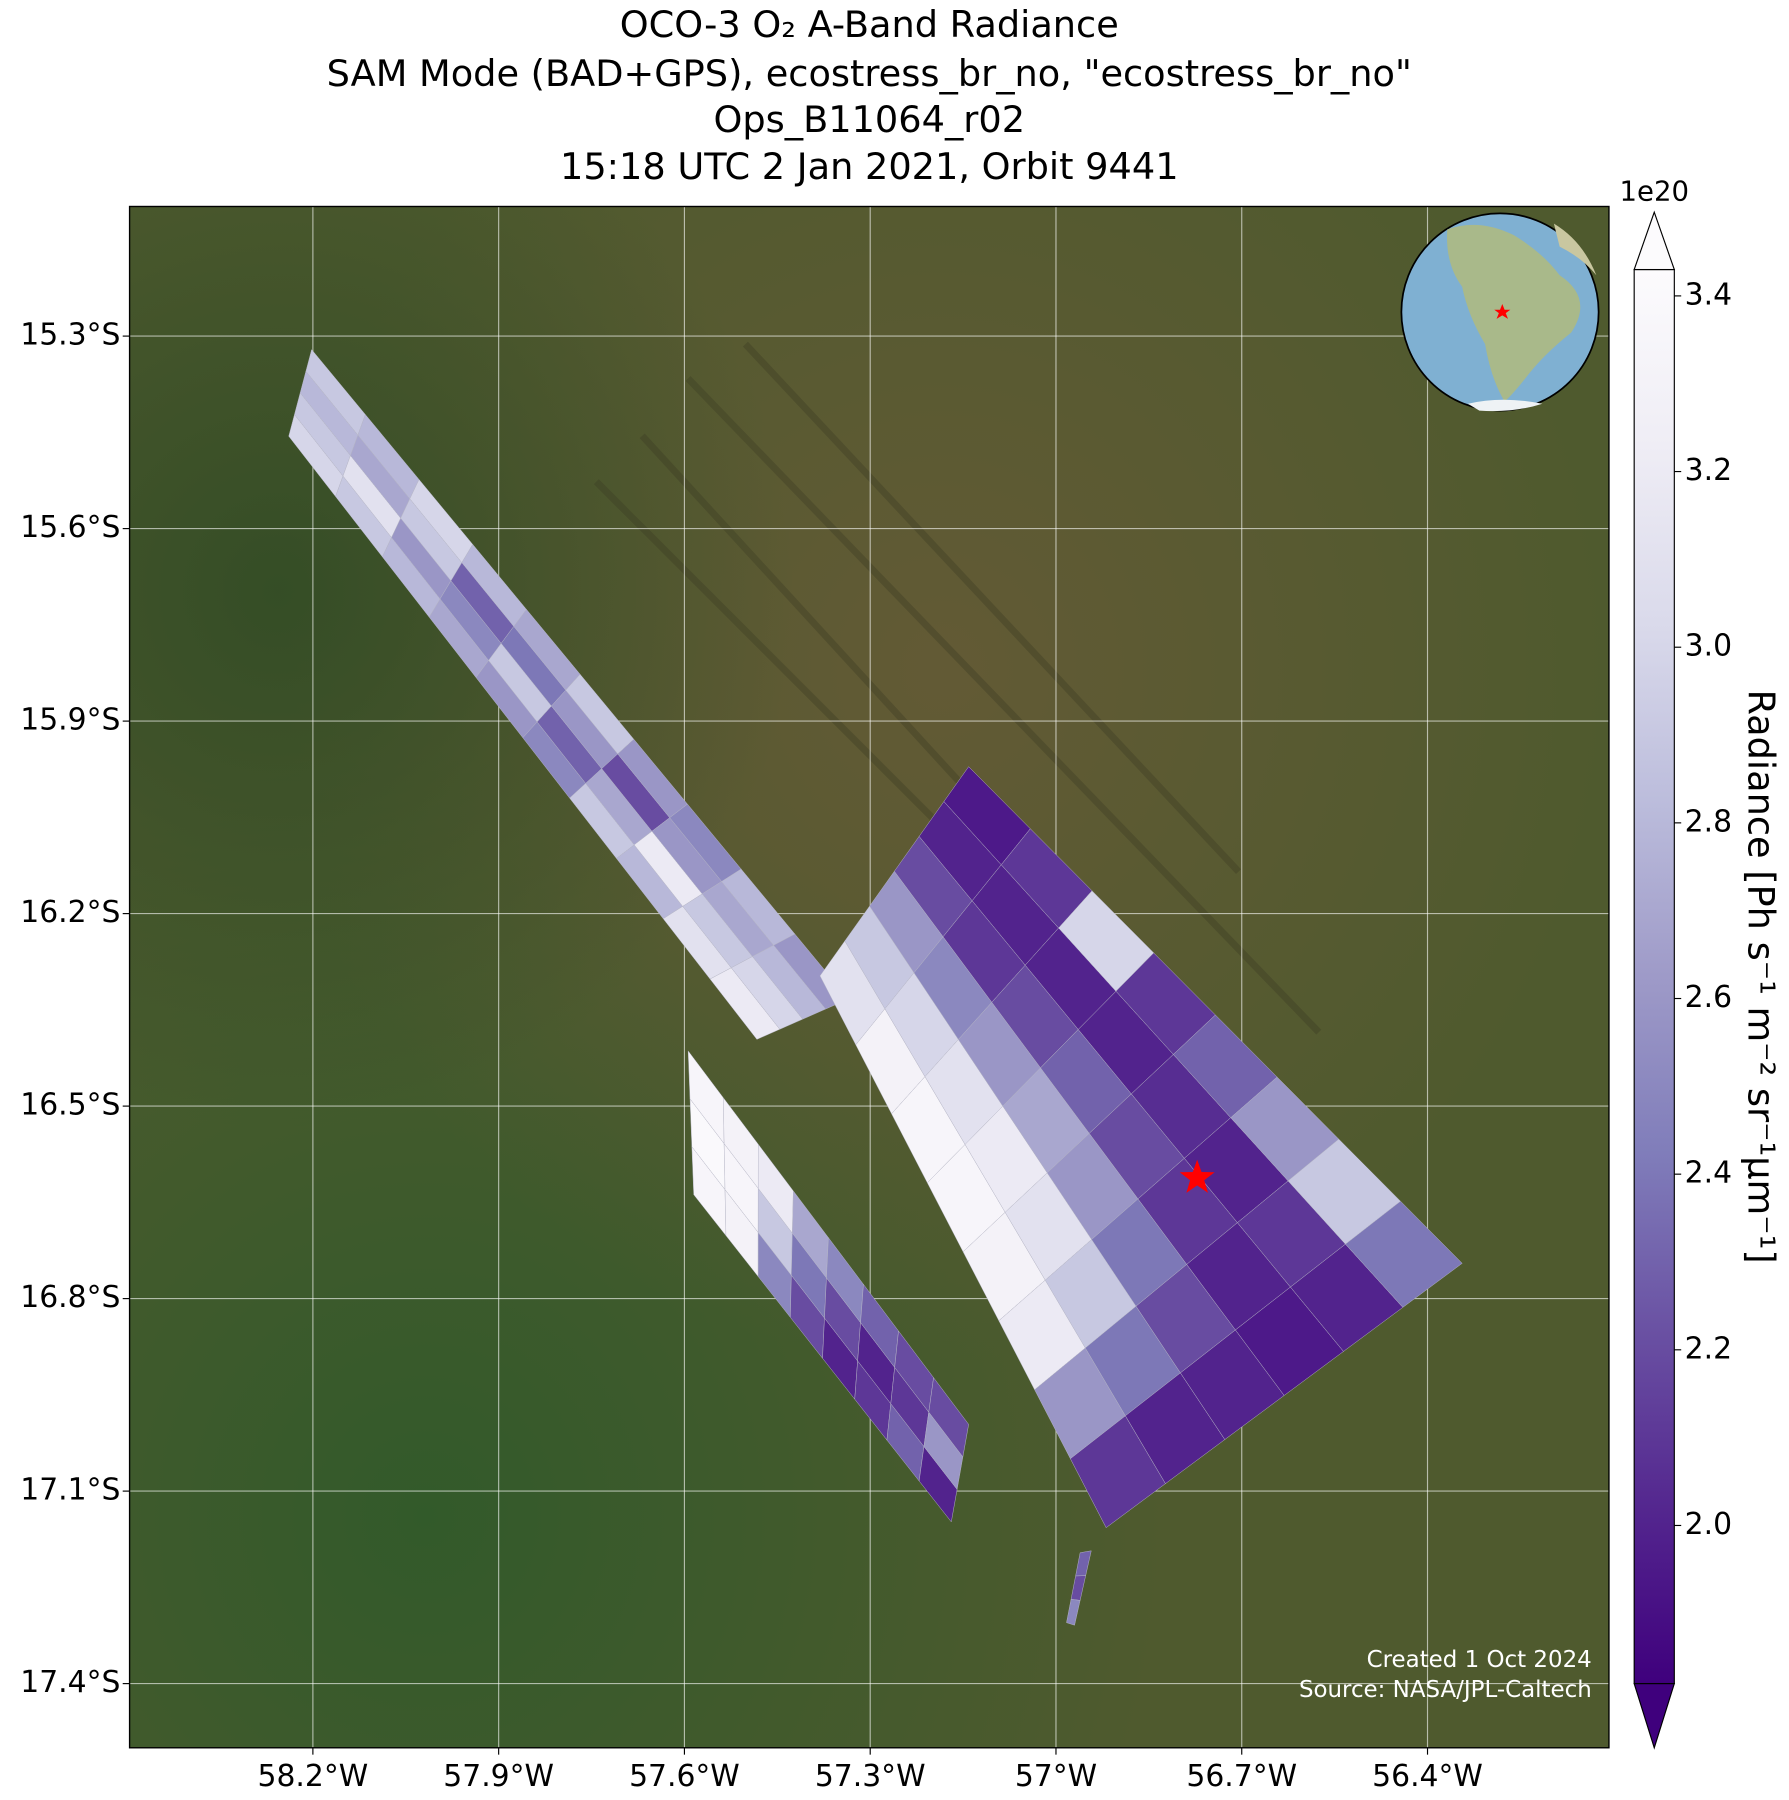  What do you see at coordinates (1708, 1348) in the screenshot?
I see `colorbar-tick-label: 2.2` at bounding box center [1708, 1348].